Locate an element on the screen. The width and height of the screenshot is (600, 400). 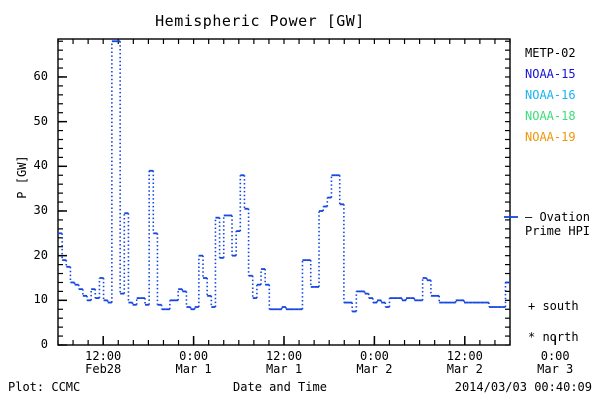
page-title: Hemispheric Power [GW] is located at coordinates (260, 21).